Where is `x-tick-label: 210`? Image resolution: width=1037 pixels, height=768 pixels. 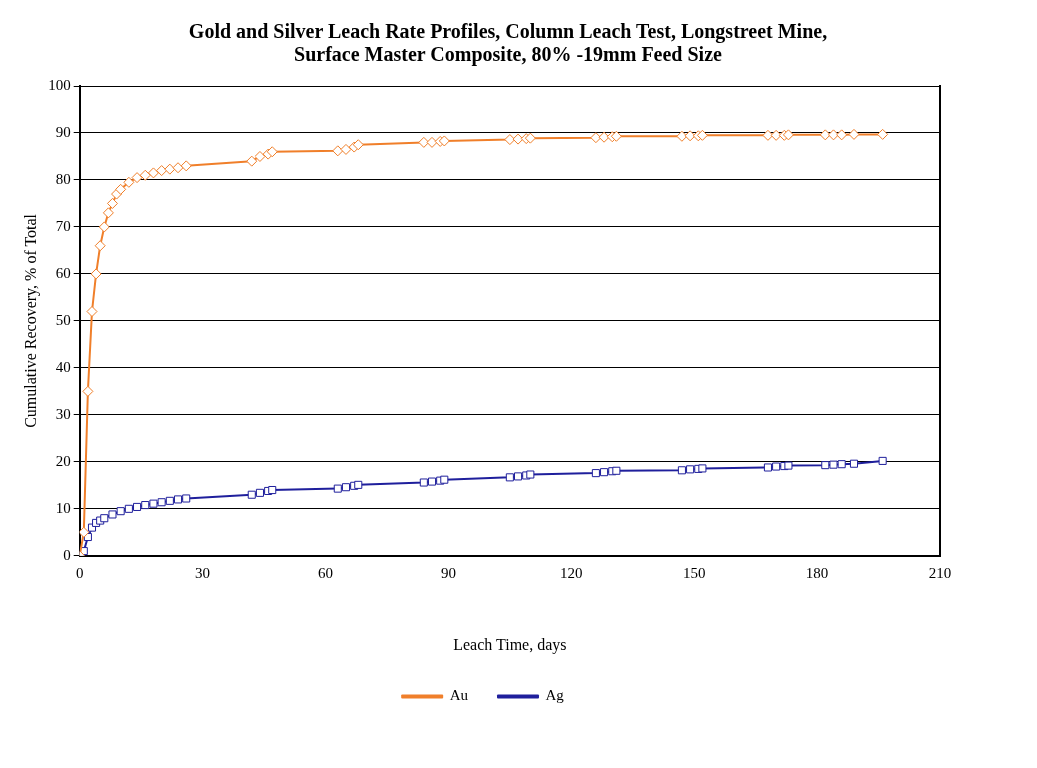
x-tick-label: 210 is located at coordinates (940, 572).